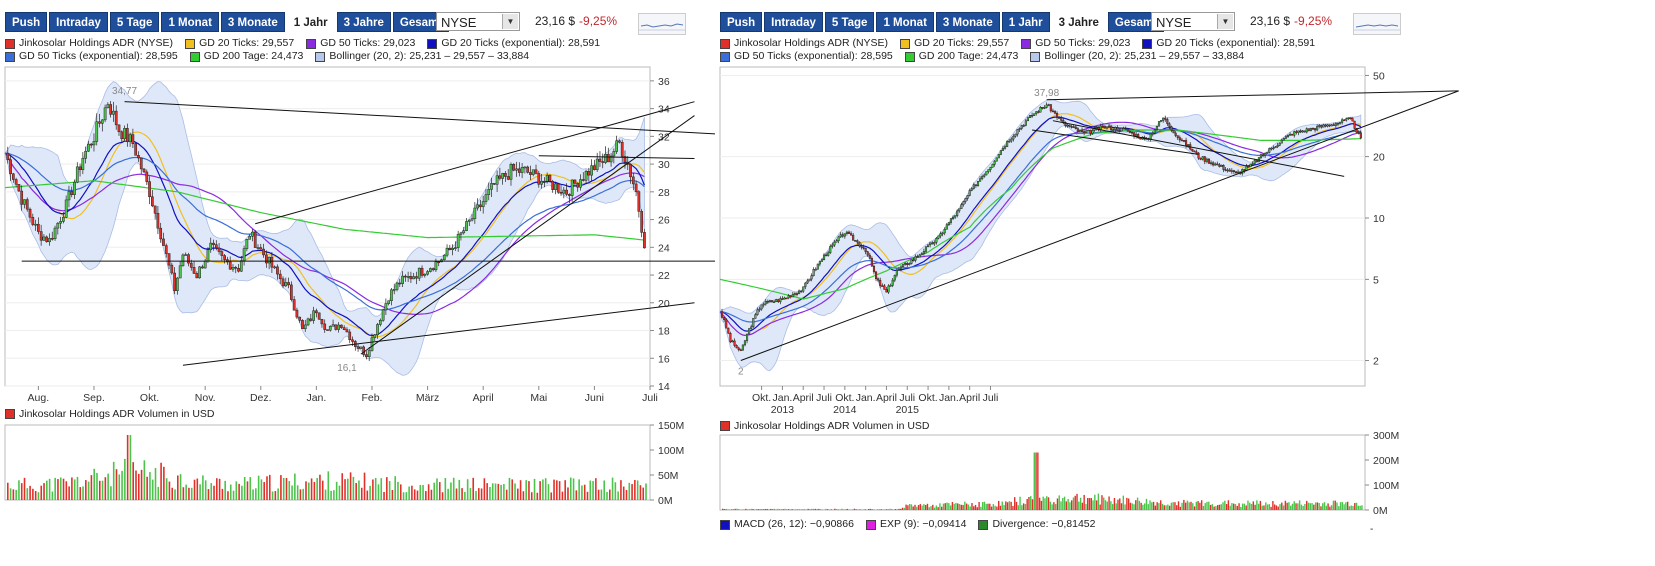 The height and width of the screenshot is (566, 1655). What do you see at coordinates (371, 398) in the screenshot?
I see `x-tick-label: Feb.` at bounding box center [371, 398].